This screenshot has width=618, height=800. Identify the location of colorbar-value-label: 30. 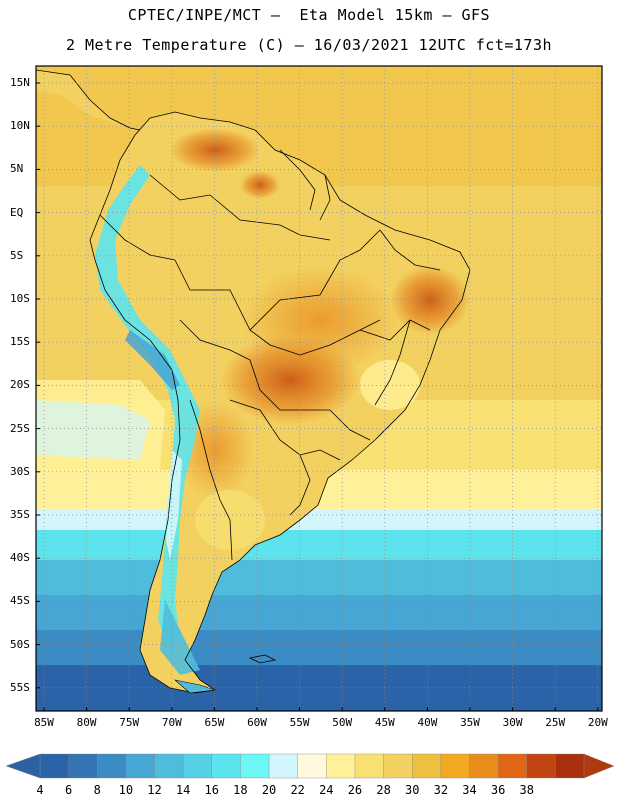
(412, 790).